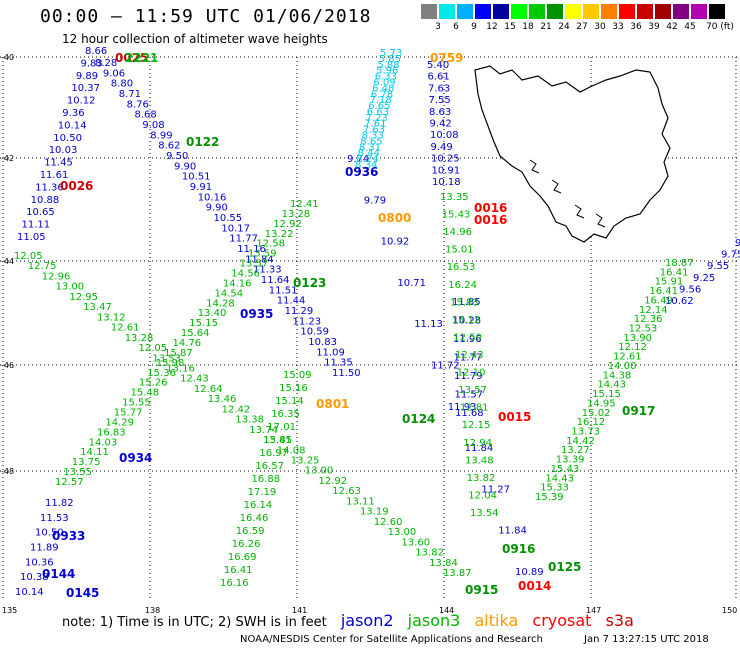  Describe the element at coordinates (58, 163) in the screenshot. I see `wave-height-value: 11.45` at that location.